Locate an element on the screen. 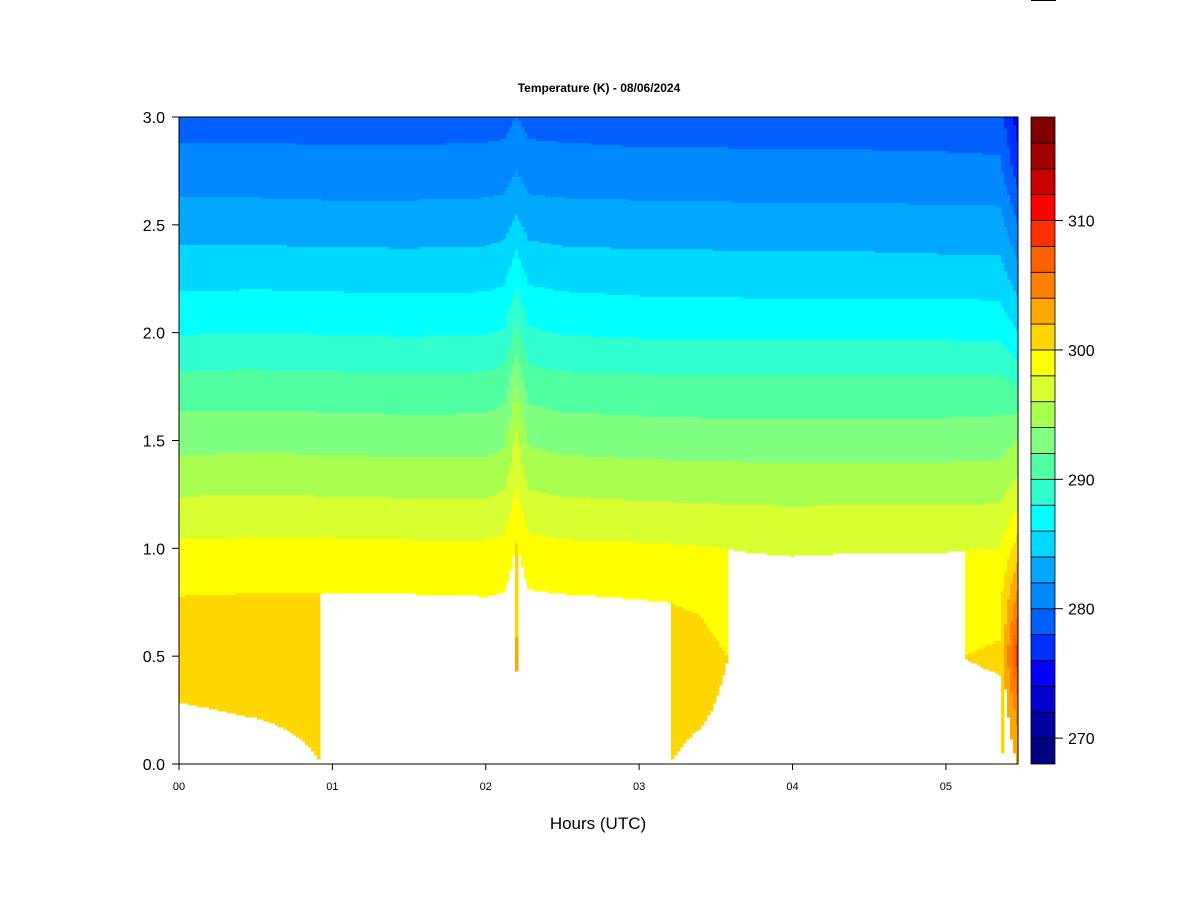 This screenshot has height=900, width=1200. colorbar-swatch is located at coordinates (1043, 182).